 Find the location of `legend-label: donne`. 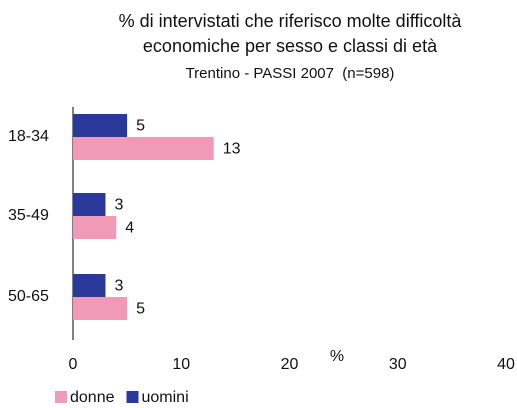

legend-label: donne is located at coordinates (92, 397).